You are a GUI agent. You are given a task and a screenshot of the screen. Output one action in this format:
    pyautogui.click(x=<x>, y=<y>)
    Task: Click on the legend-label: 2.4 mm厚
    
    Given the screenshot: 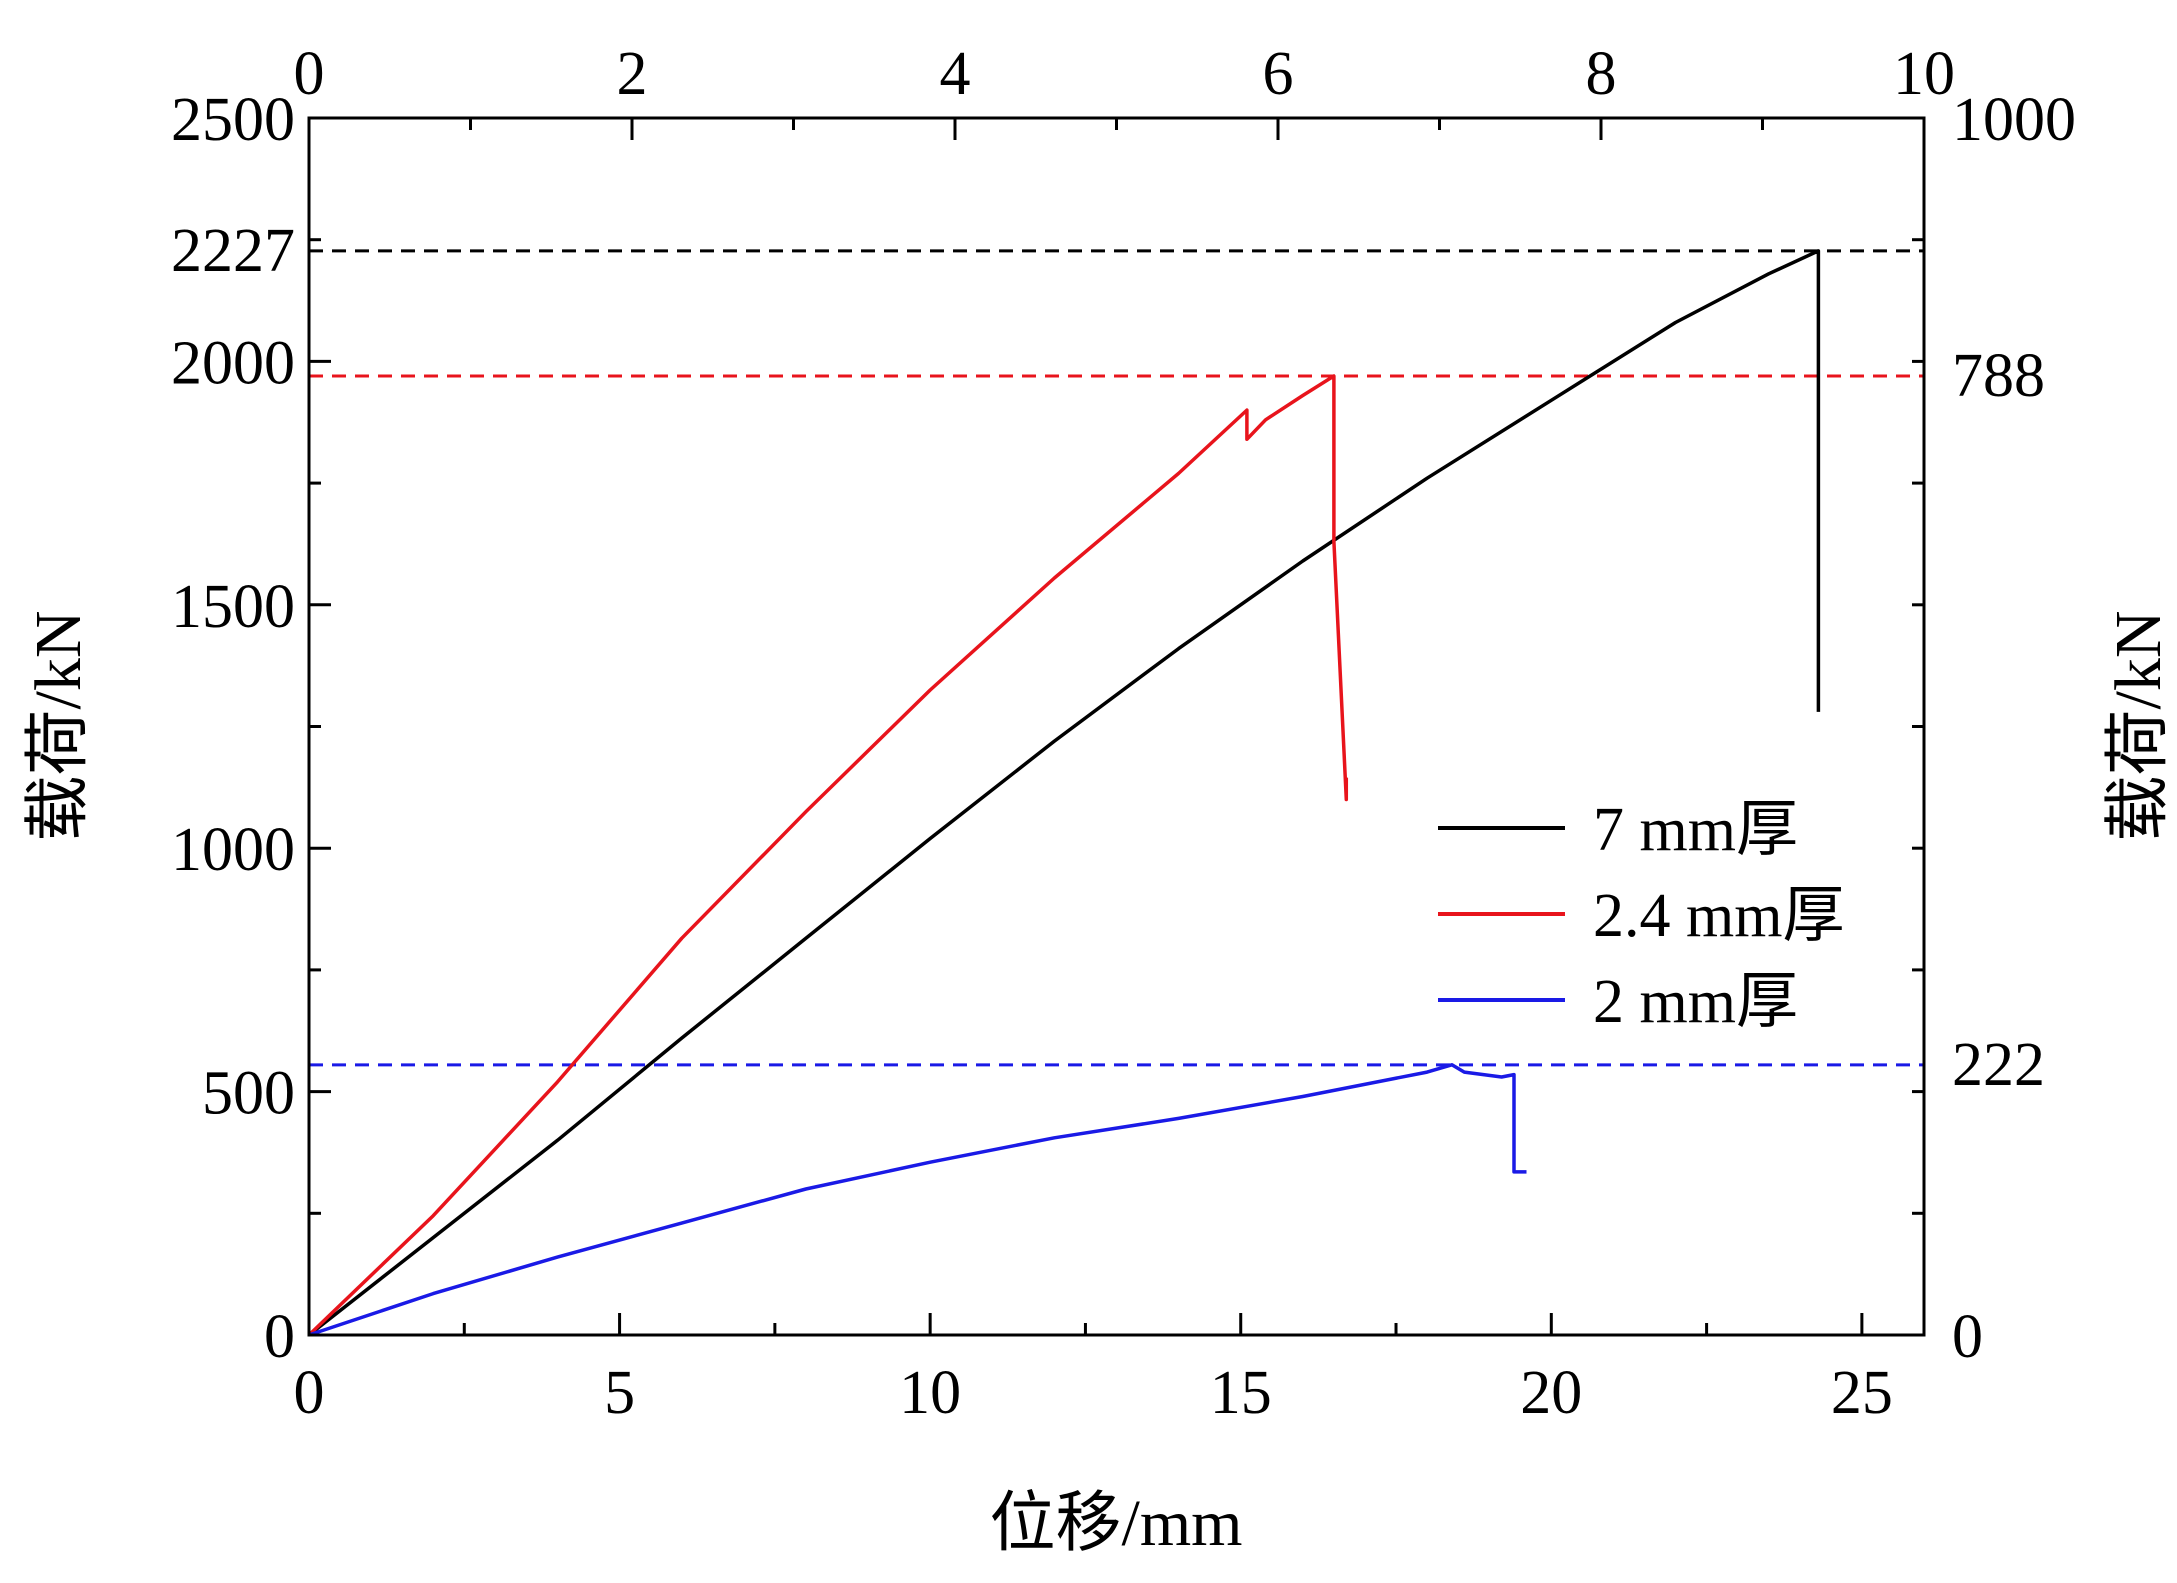 What is the action you would take?
    pyautogui.click(x=1718, y=916)
    